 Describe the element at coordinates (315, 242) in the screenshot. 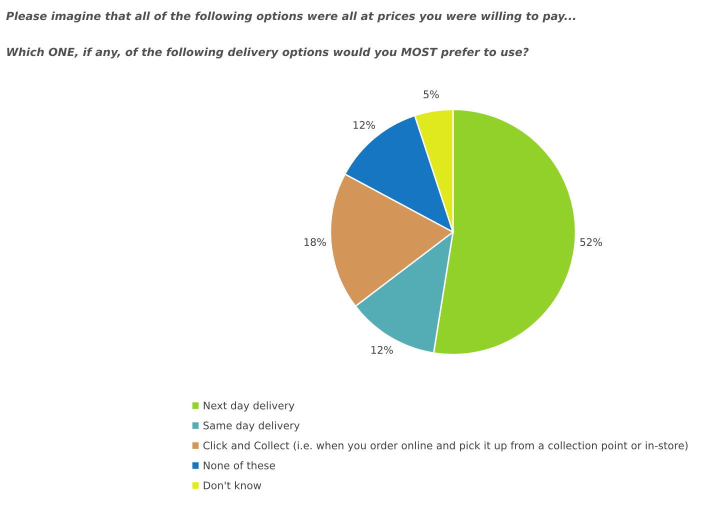

I see `data-label: 18%` at that location.